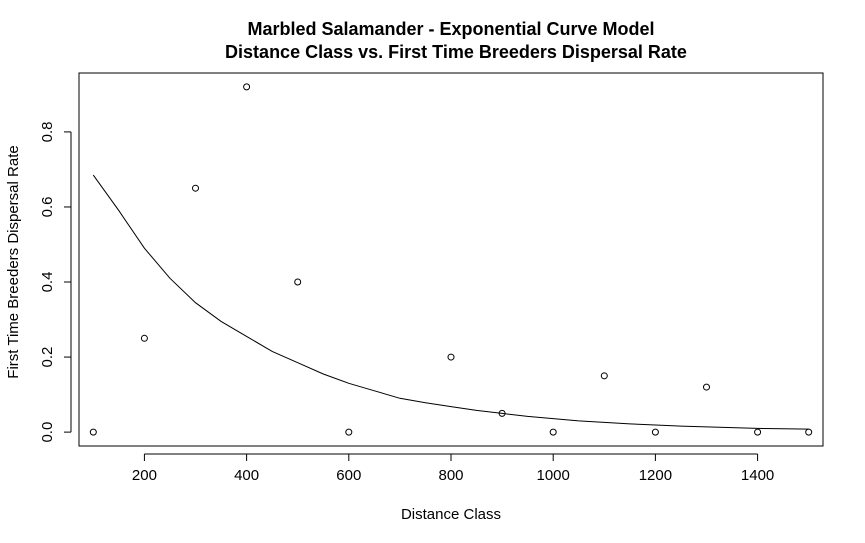 The width and height of the screenshot is (865, 543). What do you see at coordinates (47, 131) in the screenshot?
I see `y-tick-label: 0.8` at bounding box center [47, 131].